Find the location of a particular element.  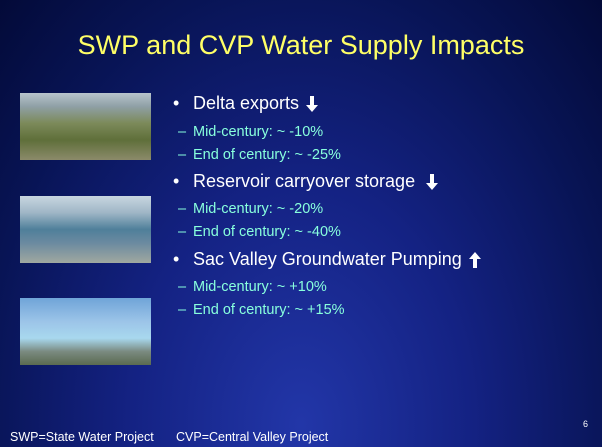

sub-text: Mid-century: ~ +10% is located at coordinates (260, 287).